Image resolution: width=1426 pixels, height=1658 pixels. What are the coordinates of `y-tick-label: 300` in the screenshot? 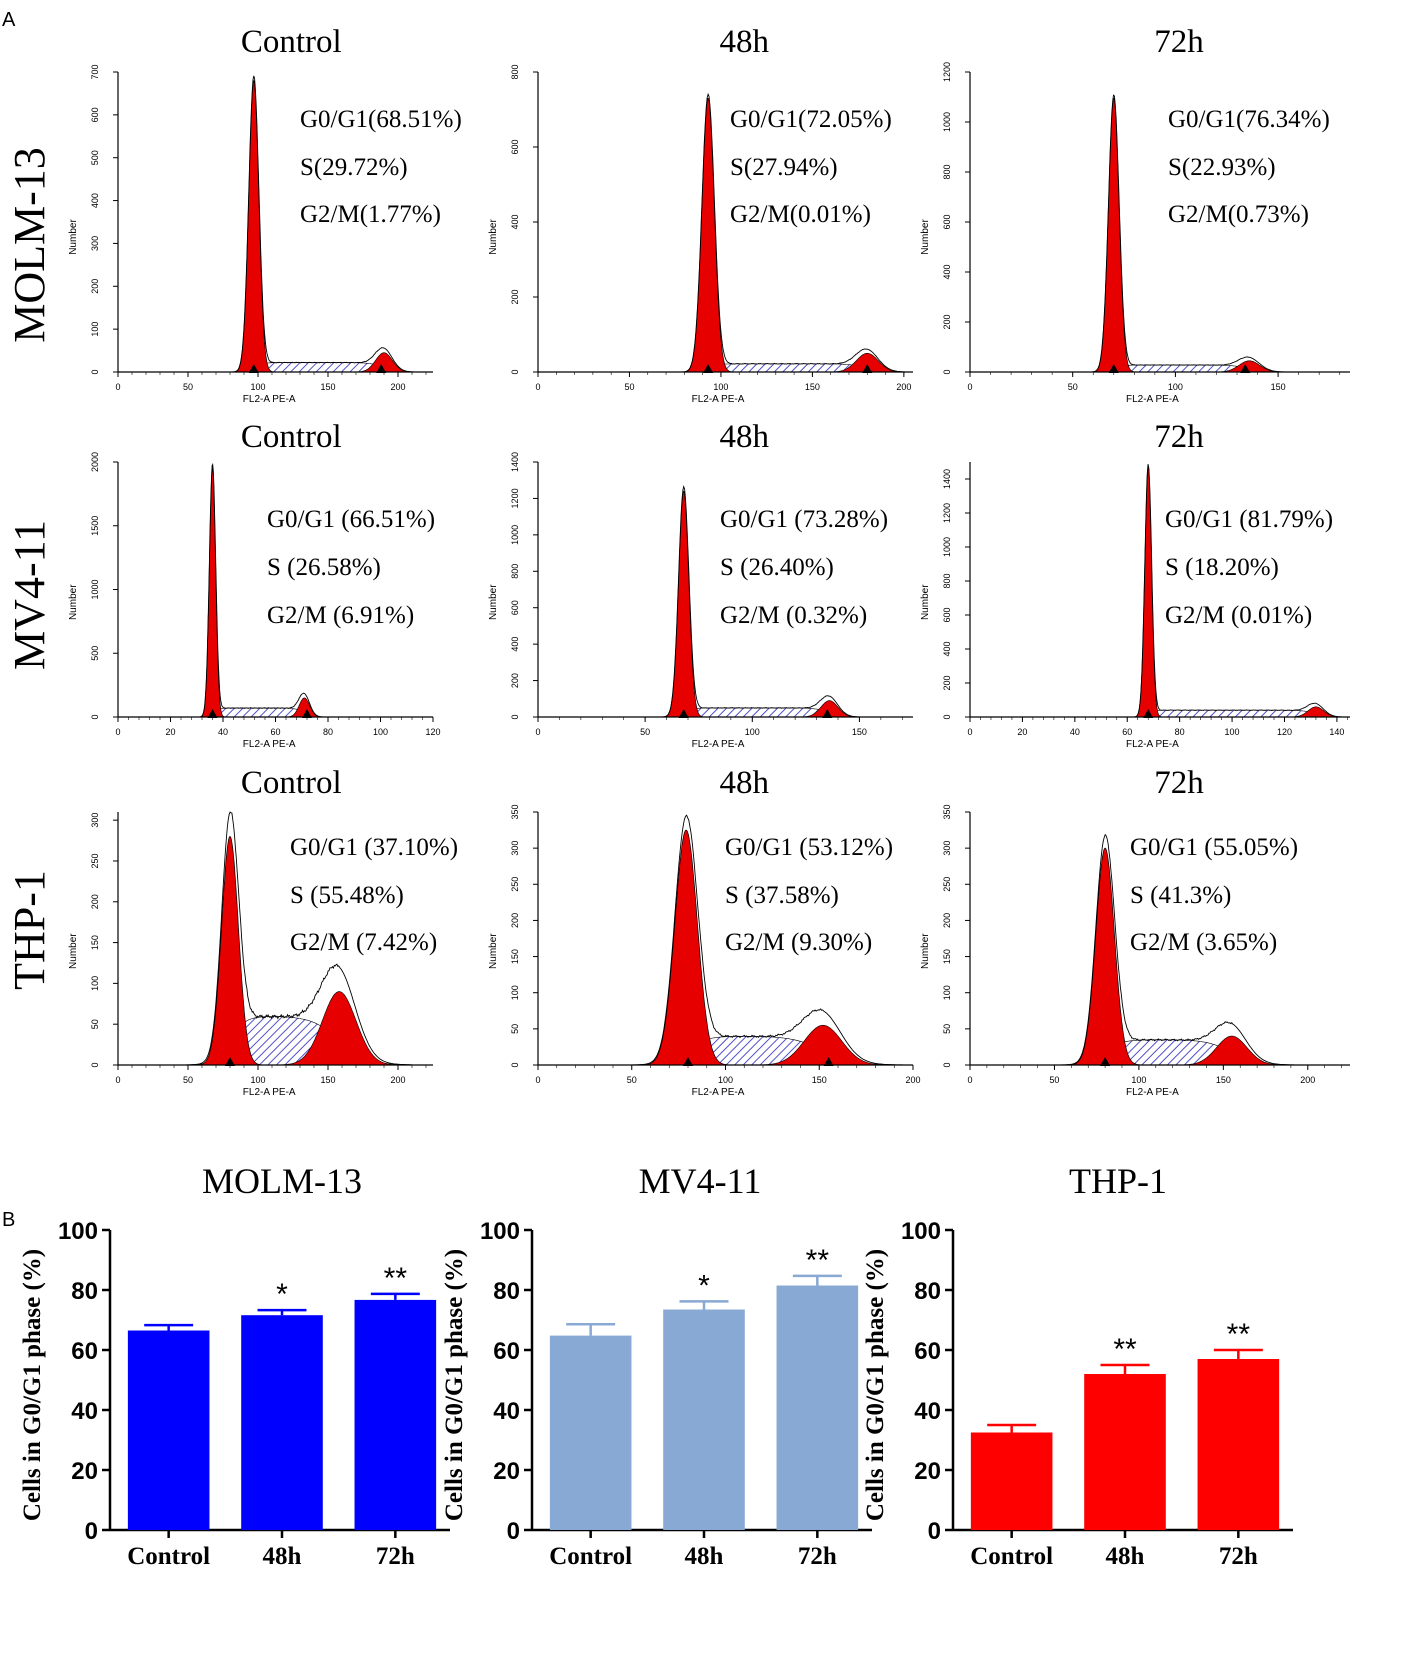 It's located at (947, 848).